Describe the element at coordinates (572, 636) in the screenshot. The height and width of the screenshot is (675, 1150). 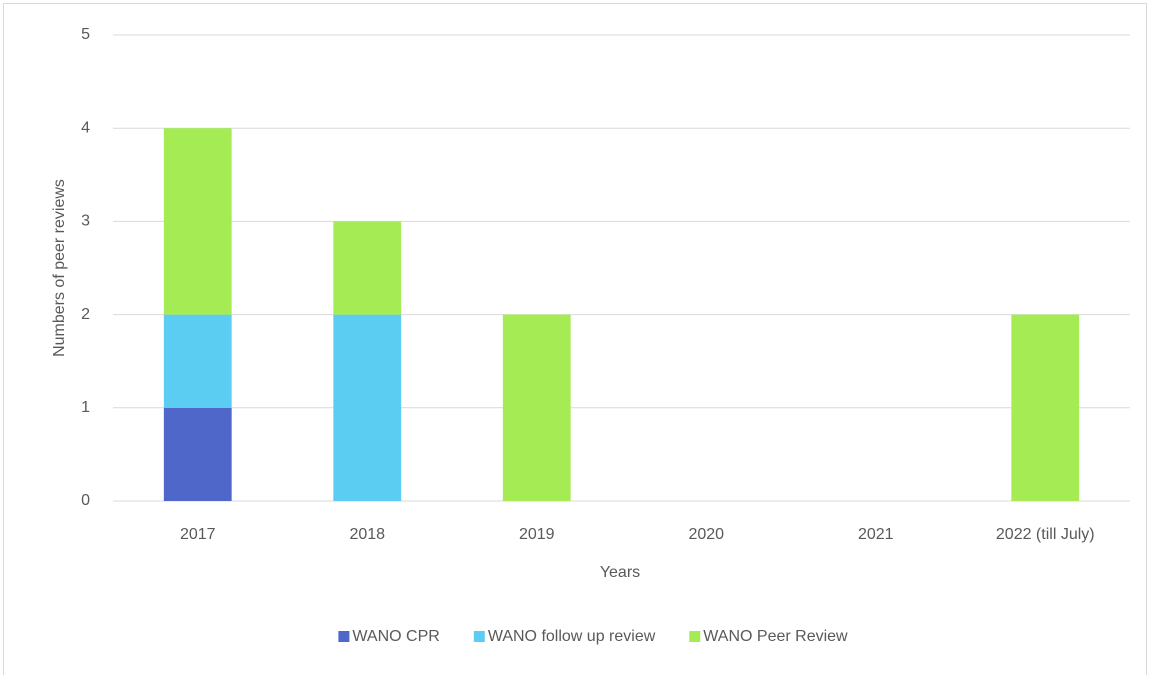
I see `legend-label: WANO follow up review` at that location.